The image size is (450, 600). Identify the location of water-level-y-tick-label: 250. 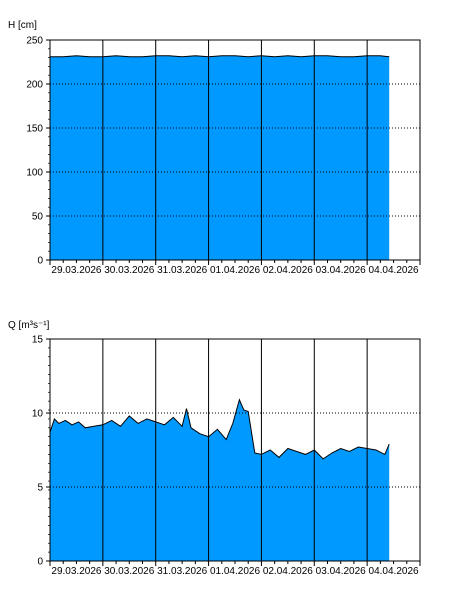
(34, 41).